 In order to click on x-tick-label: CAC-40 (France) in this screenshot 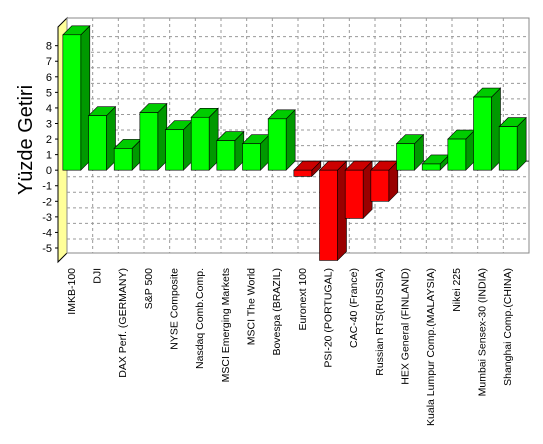, I will do `click(354, 308)`.